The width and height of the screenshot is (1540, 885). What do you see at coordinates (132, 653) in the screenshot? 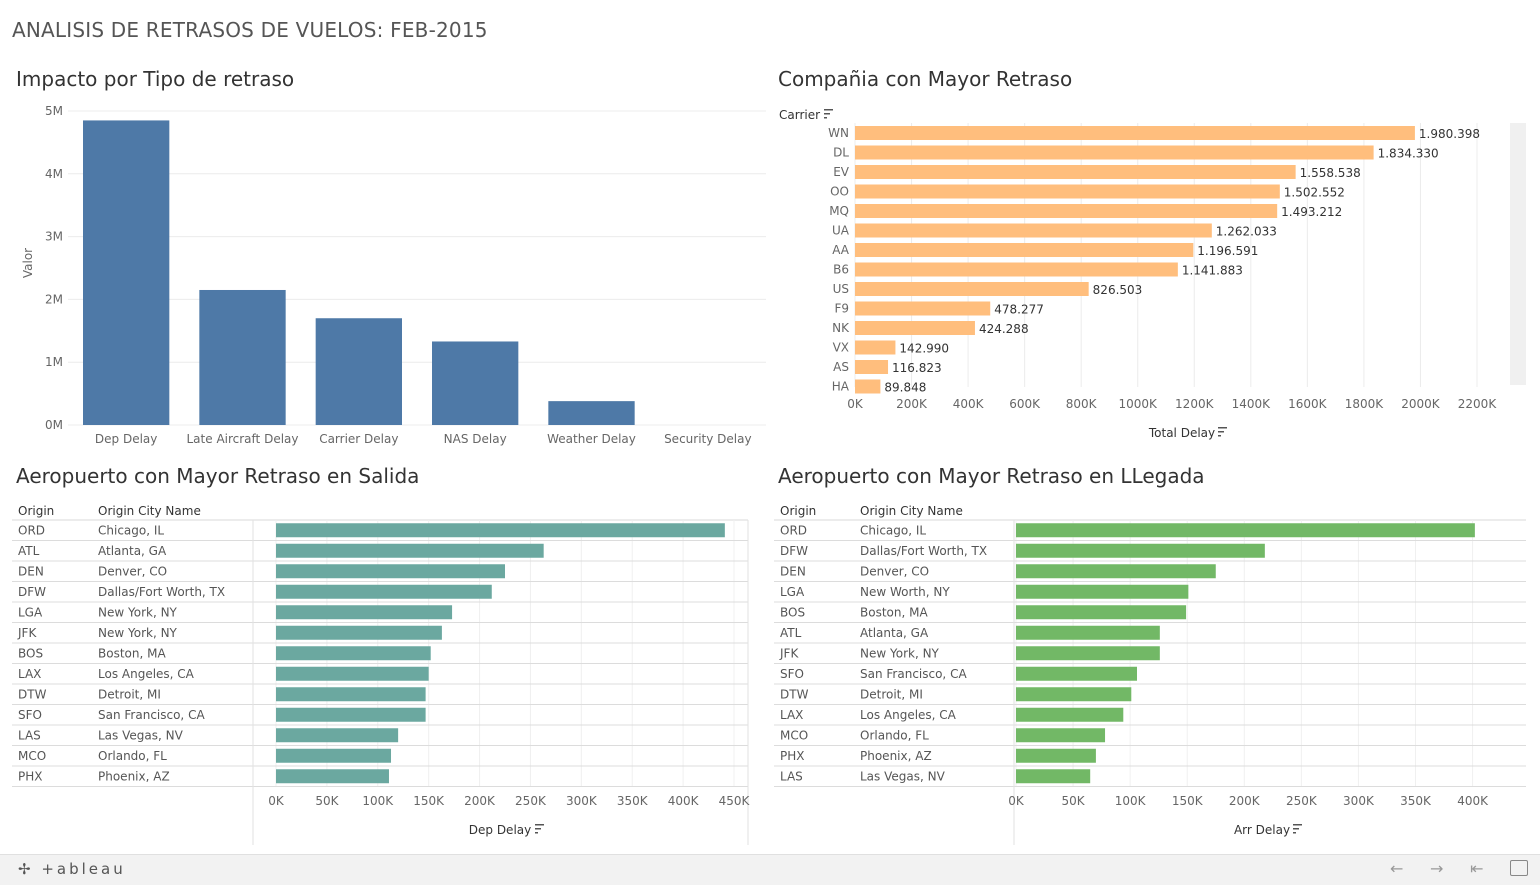
I see `departure-row-city: Boston, MA` at bounding box center [132, 653].